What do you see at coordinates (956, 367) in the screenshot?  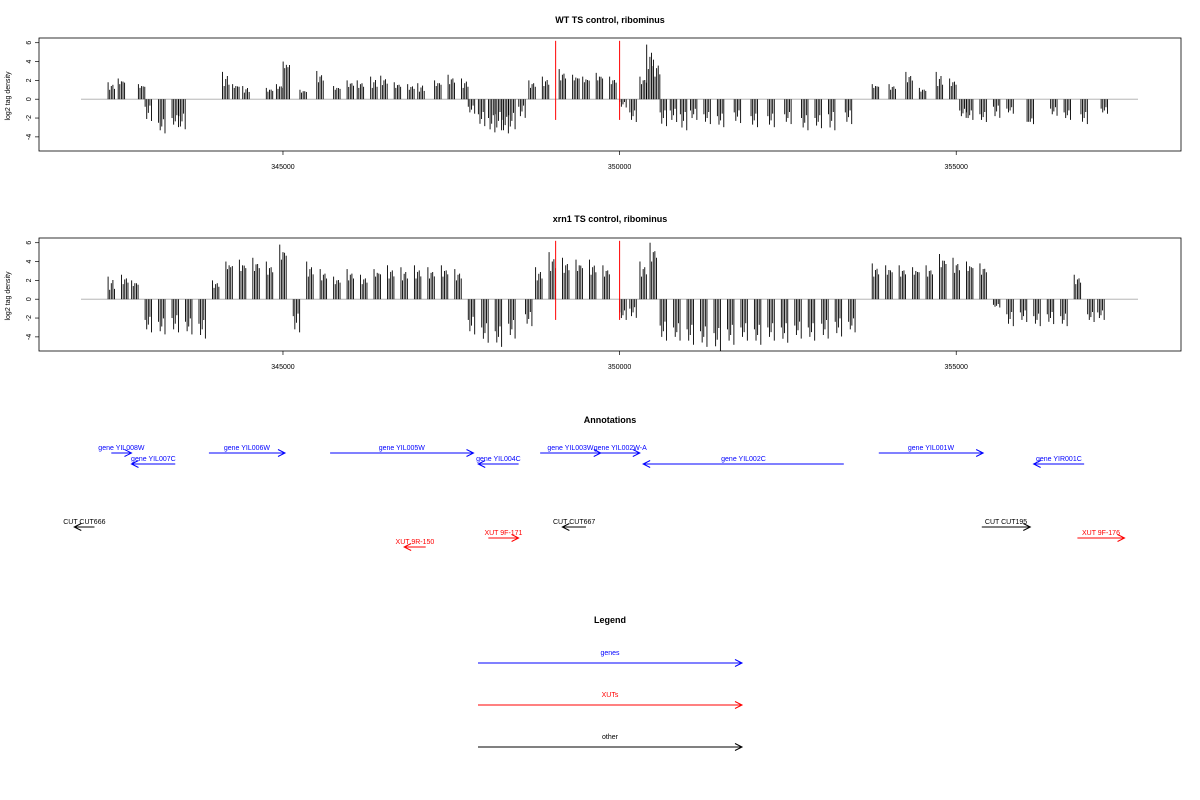 I see `xrn1-x-tick-label: 355000` at bounding box center [956, 367].